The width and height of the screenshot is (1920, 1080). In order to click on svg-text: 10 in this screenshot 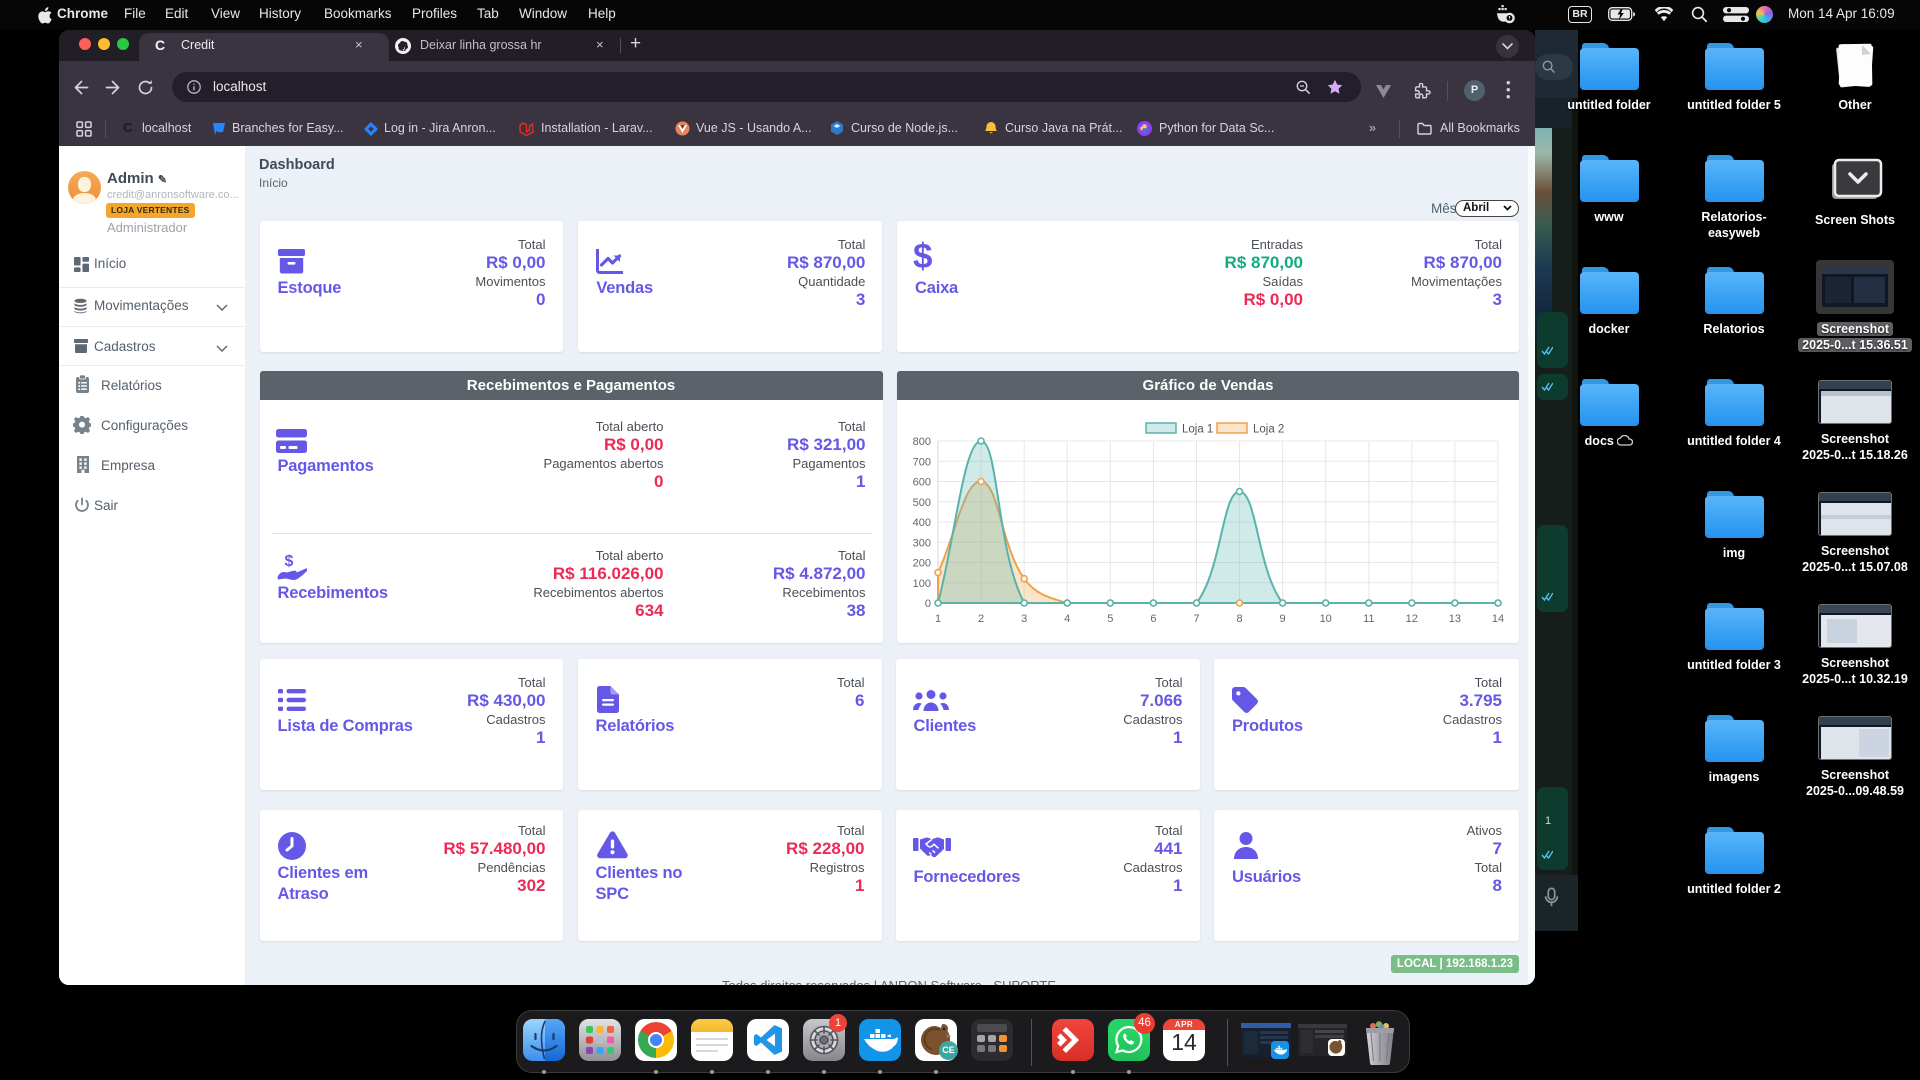, I will do `click(1326, 619)`.